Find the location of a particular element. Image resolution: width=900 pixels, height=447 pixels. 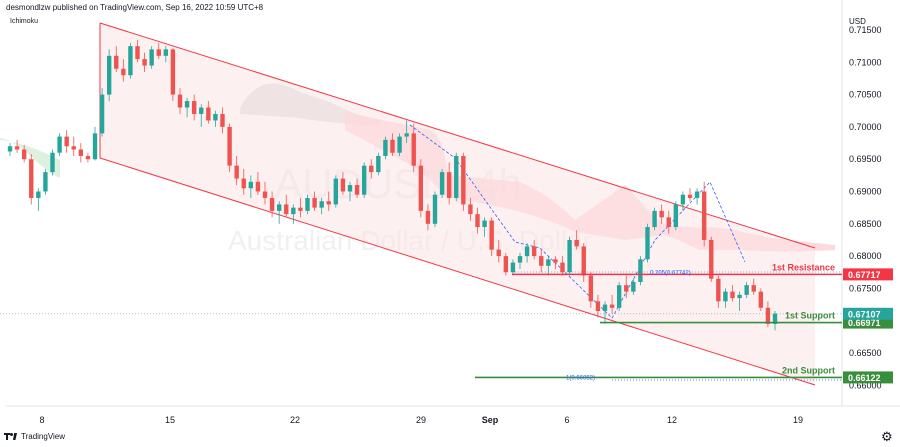

indicator-legend: Ichimoku is located at coordinates (24, 21).